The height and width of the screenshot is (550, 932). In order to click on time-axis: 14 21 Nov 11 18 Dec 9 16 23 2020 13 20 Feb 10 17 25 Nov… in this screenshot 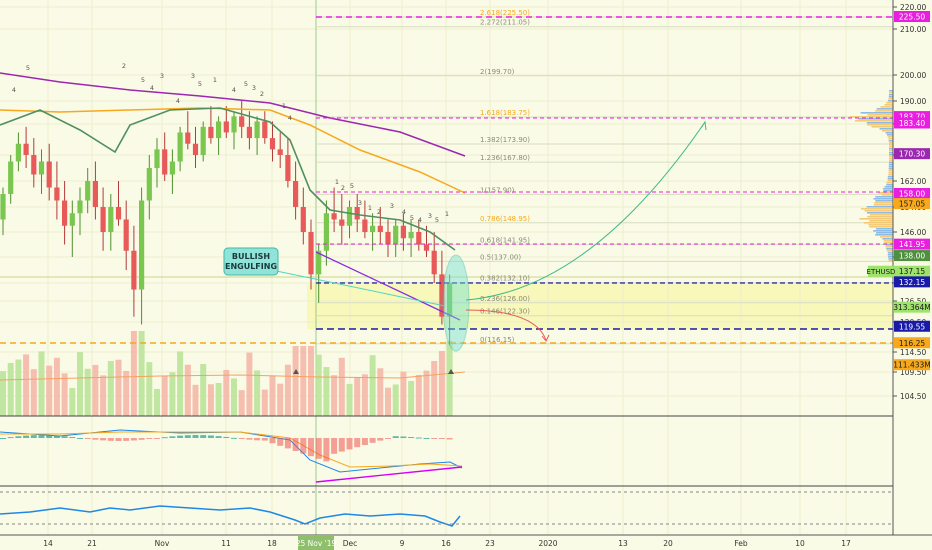, I will do `click(447, 543)`.